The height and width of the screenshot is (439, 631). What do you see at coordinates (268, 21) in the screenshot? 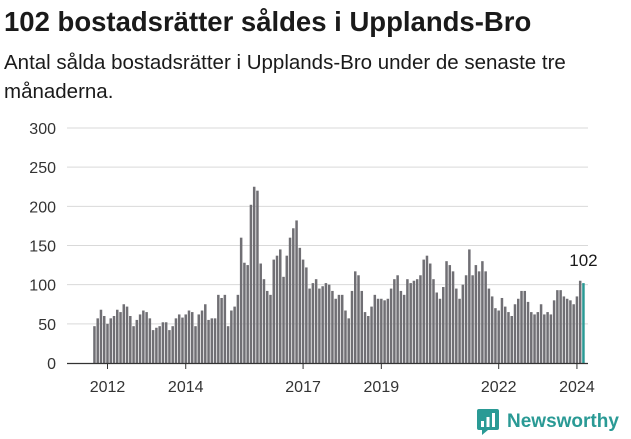
I see `page-title: 102 bostadsrätter såldes i Upplands-Bro` at bounding box center [268, 21].